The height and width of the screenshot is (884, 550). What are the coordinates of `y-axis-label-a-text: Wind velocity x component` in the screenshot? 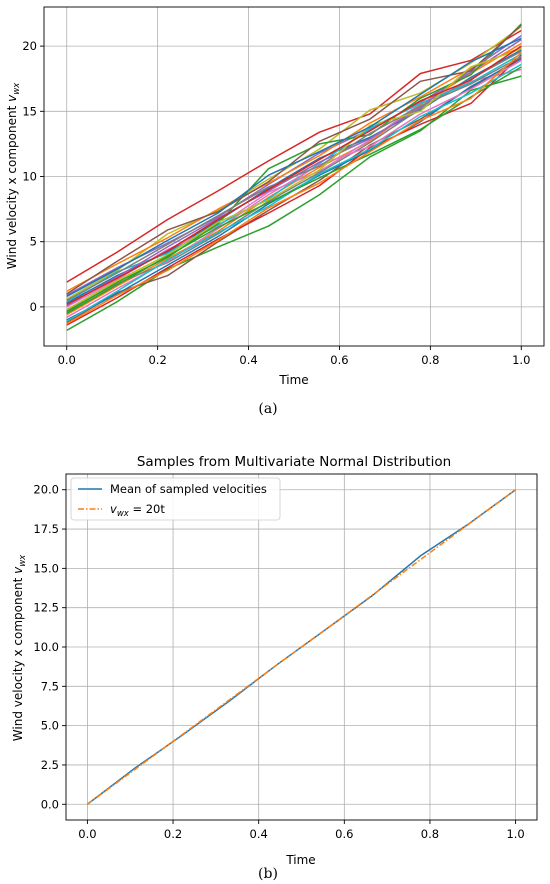 It's located at (12, 185).